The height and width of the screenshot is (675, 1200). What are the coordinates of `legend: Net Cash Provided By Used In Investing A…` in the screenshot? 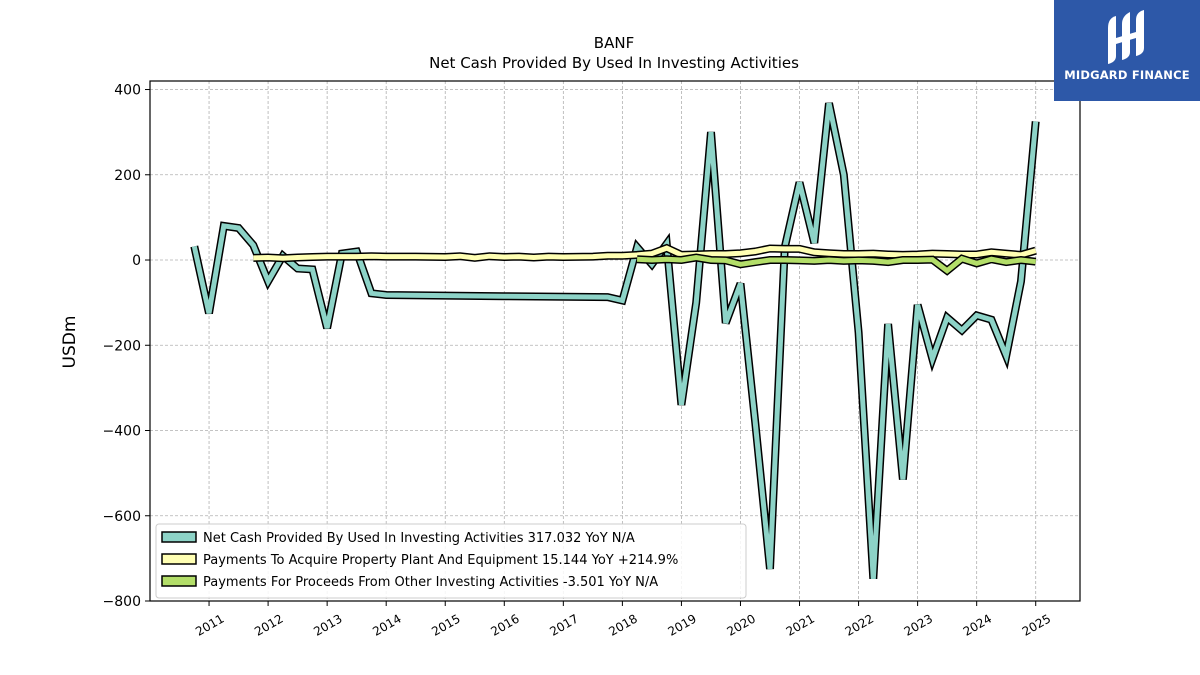 It's located at (451, 561).